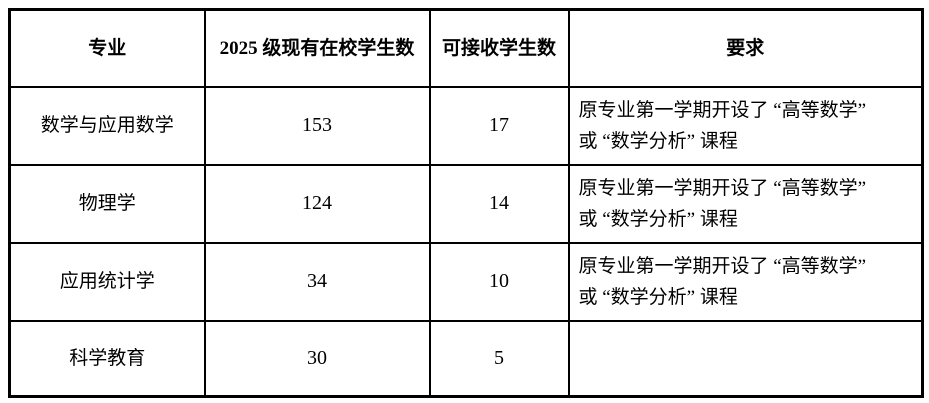 The height and width of the screenshot is (403, 929). Describe the element at coordinates (107, 48) in the screenshot. I see `column-header-major: 专业` at that location.